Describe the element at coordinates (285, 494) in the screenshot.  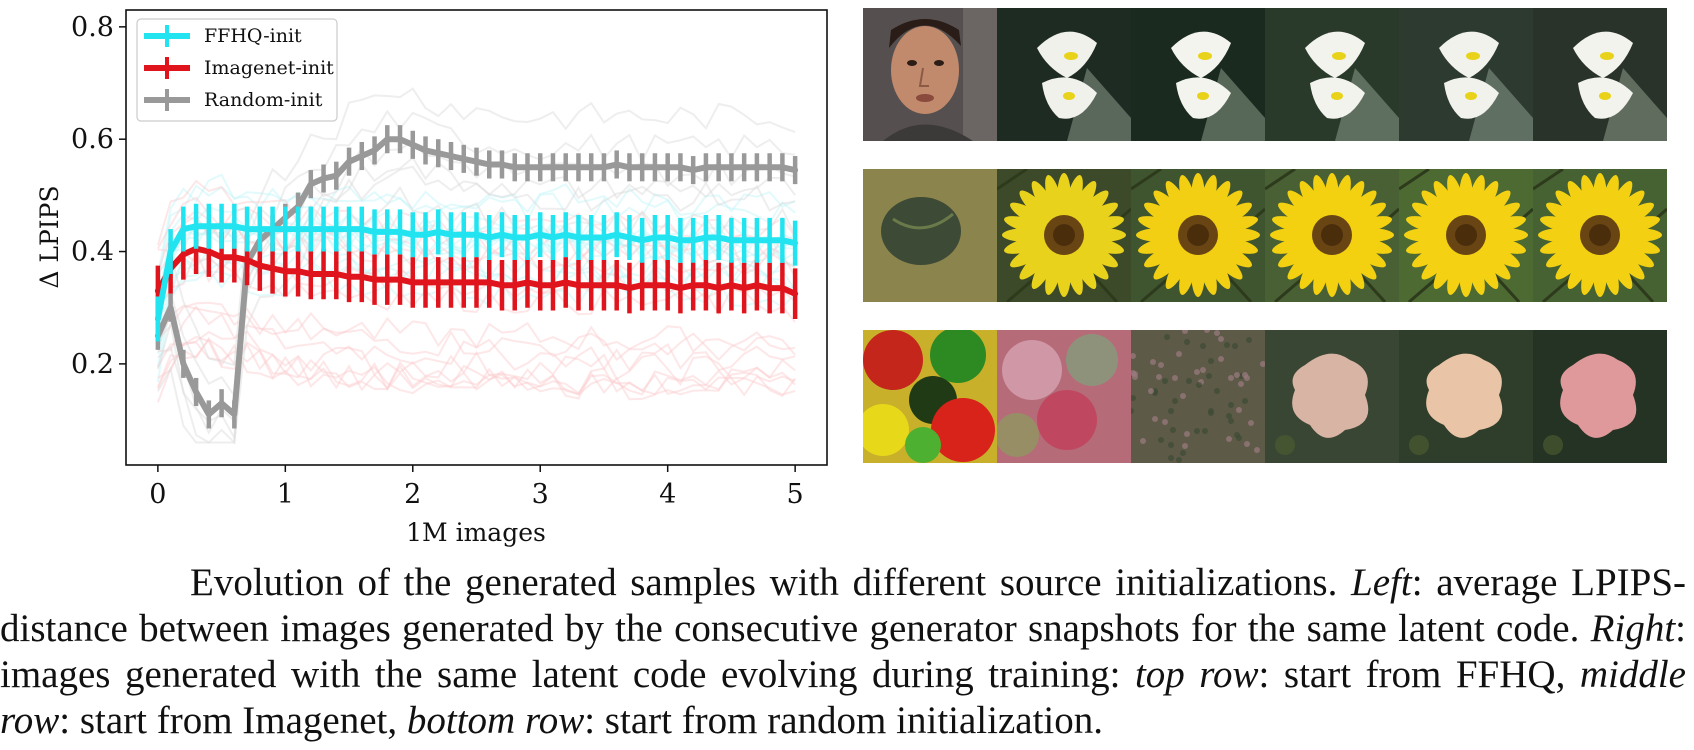
I see `x-tick-label: 1` at that location.